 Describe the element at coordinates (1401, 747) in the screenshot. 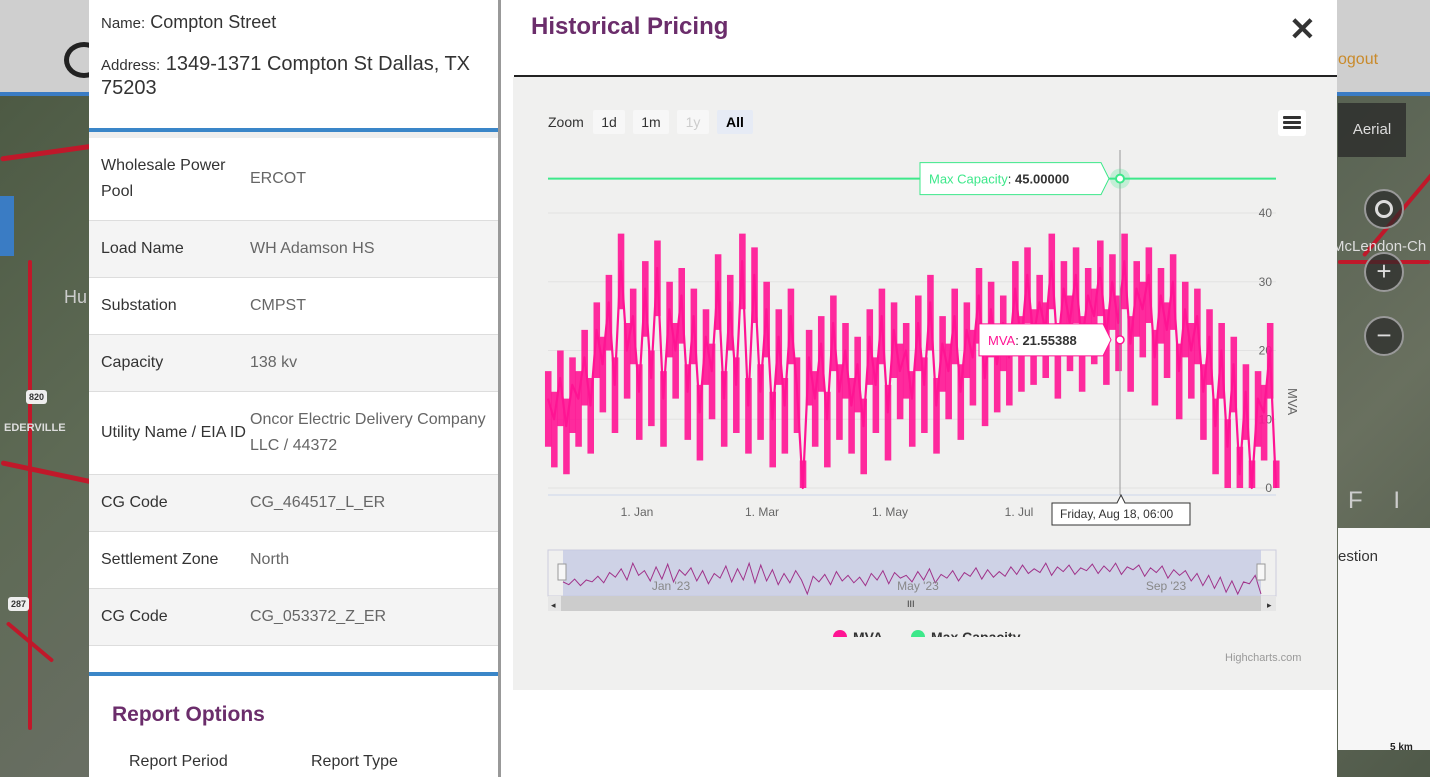

I see `map-scale: 5 km` at that location.